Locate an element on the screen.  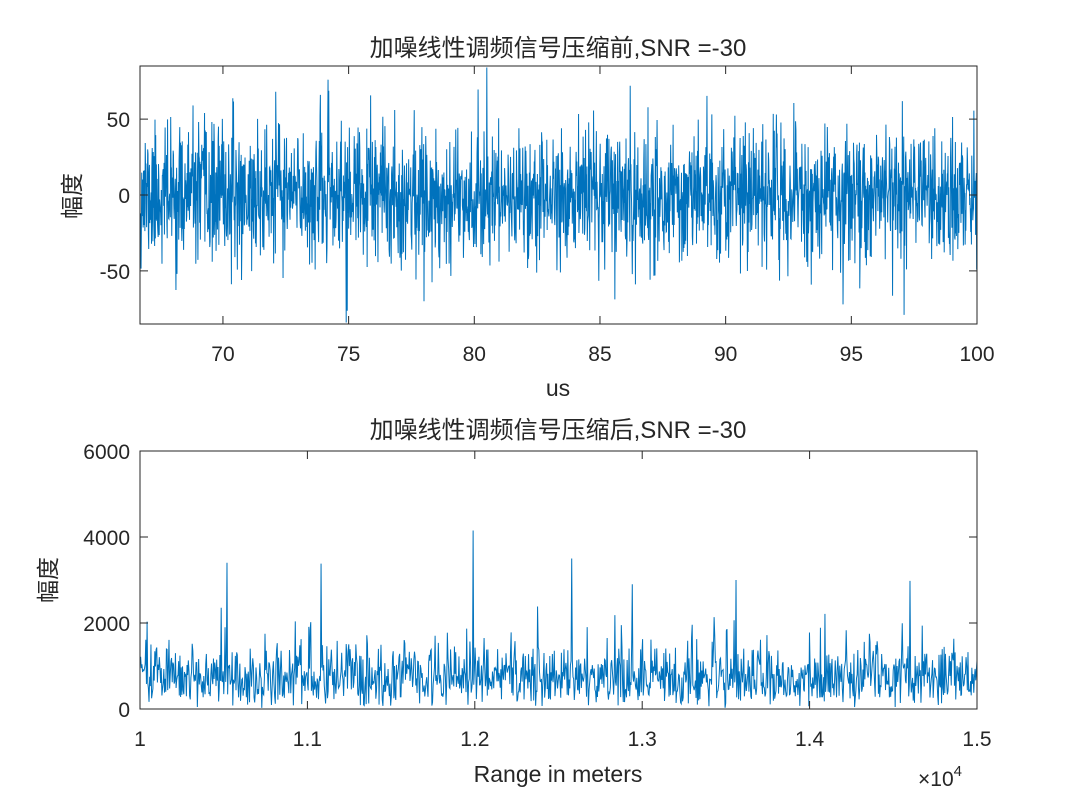
x-tick-label: 1 is located at coordinates (140, 739).